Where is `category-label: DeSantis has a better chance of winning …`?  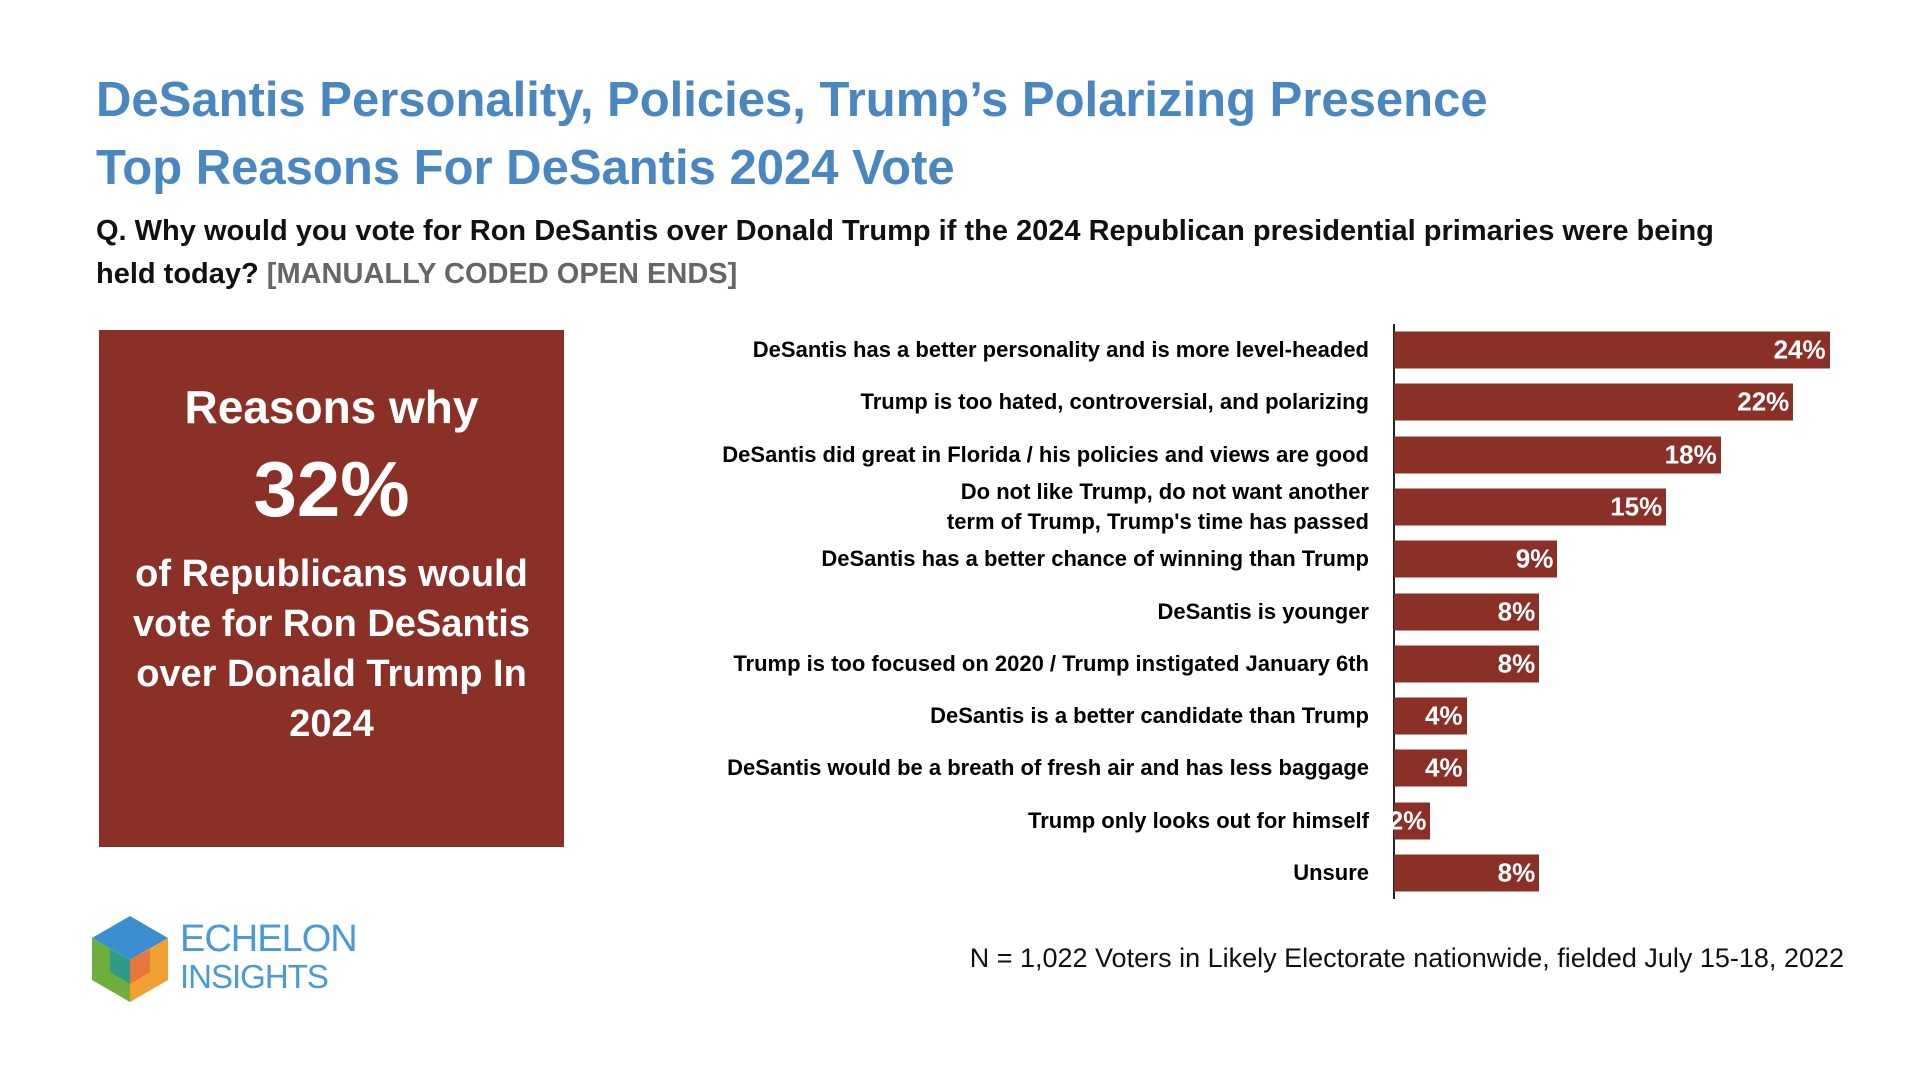
category-label: DeSantis has a better chance of winning … is located at coordinates (1095, 559).